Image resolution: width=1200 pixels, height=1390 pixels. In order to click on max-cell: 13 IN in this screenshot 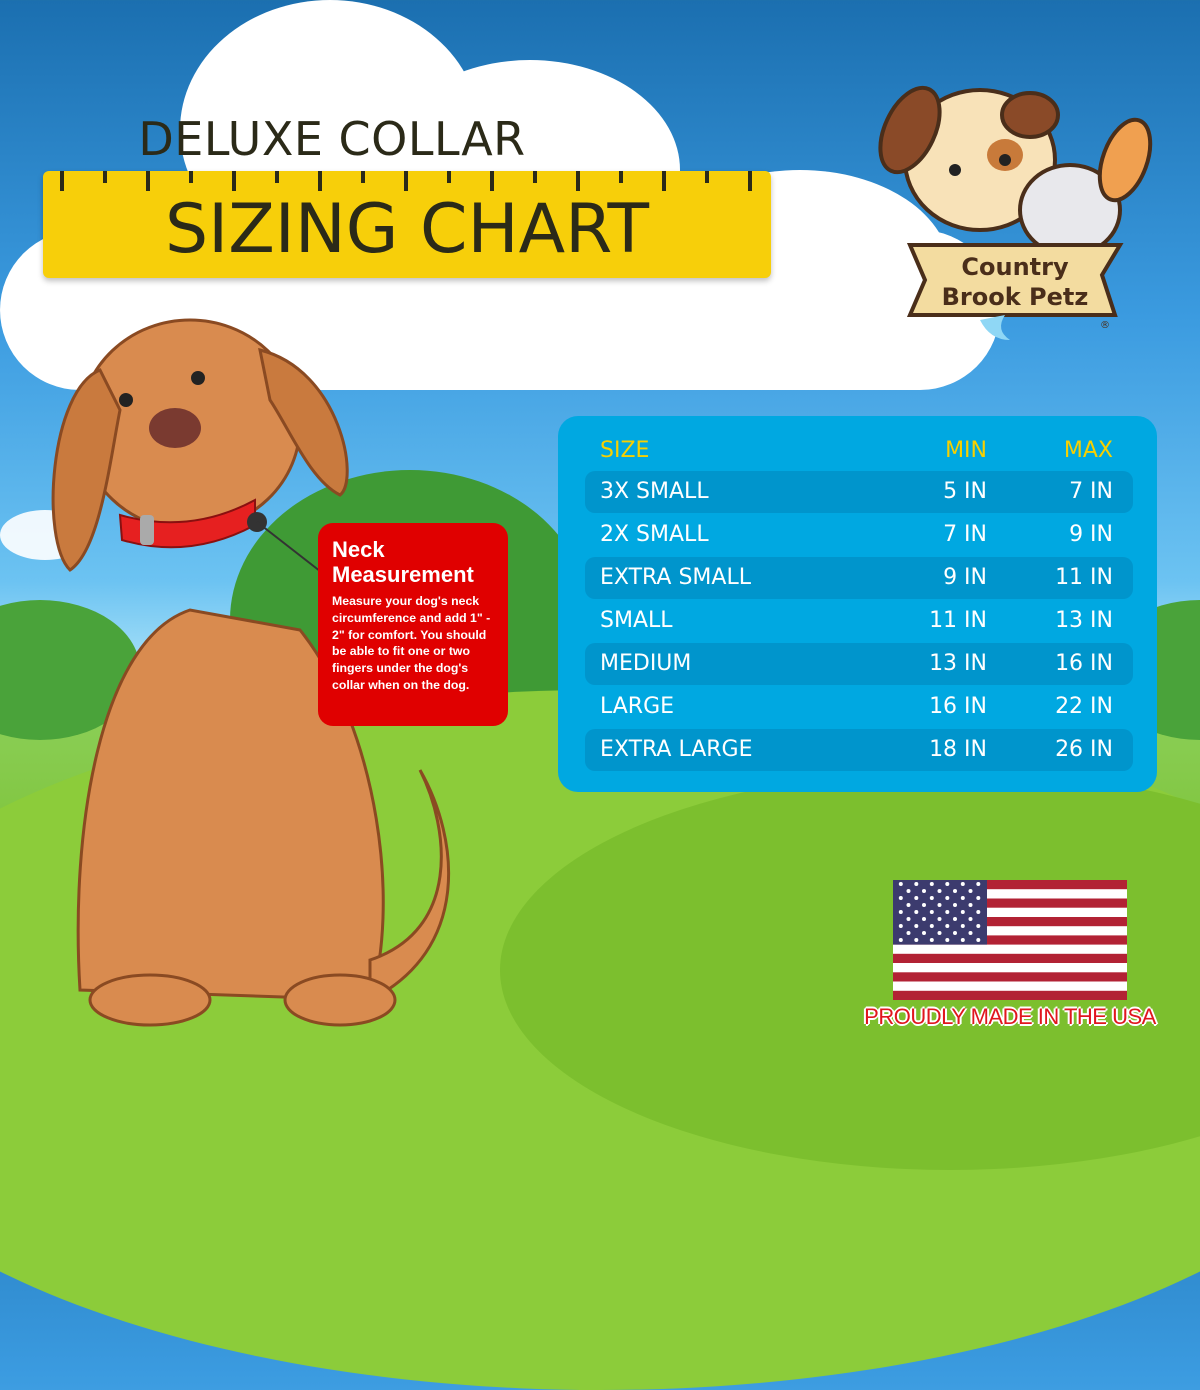, I will do `click(1084, 620)`.